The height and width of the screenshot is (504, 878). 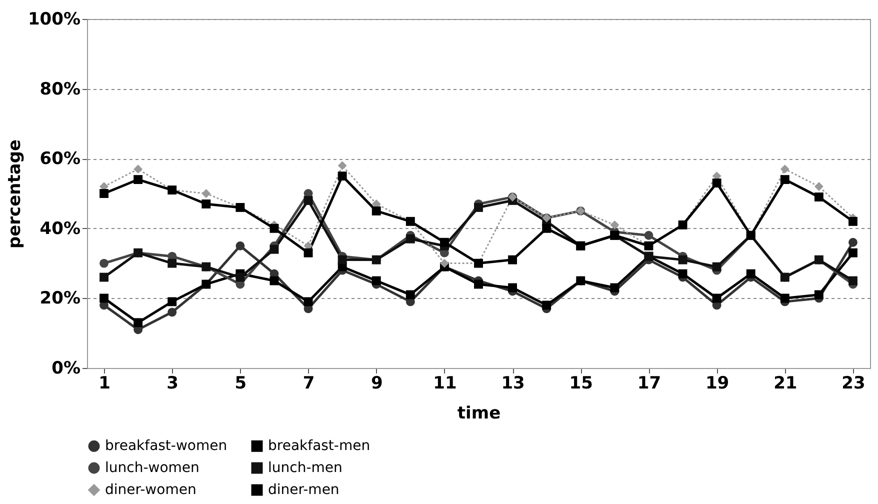 I want to click on x-tick-label: 21, so click(x=786, y=384).